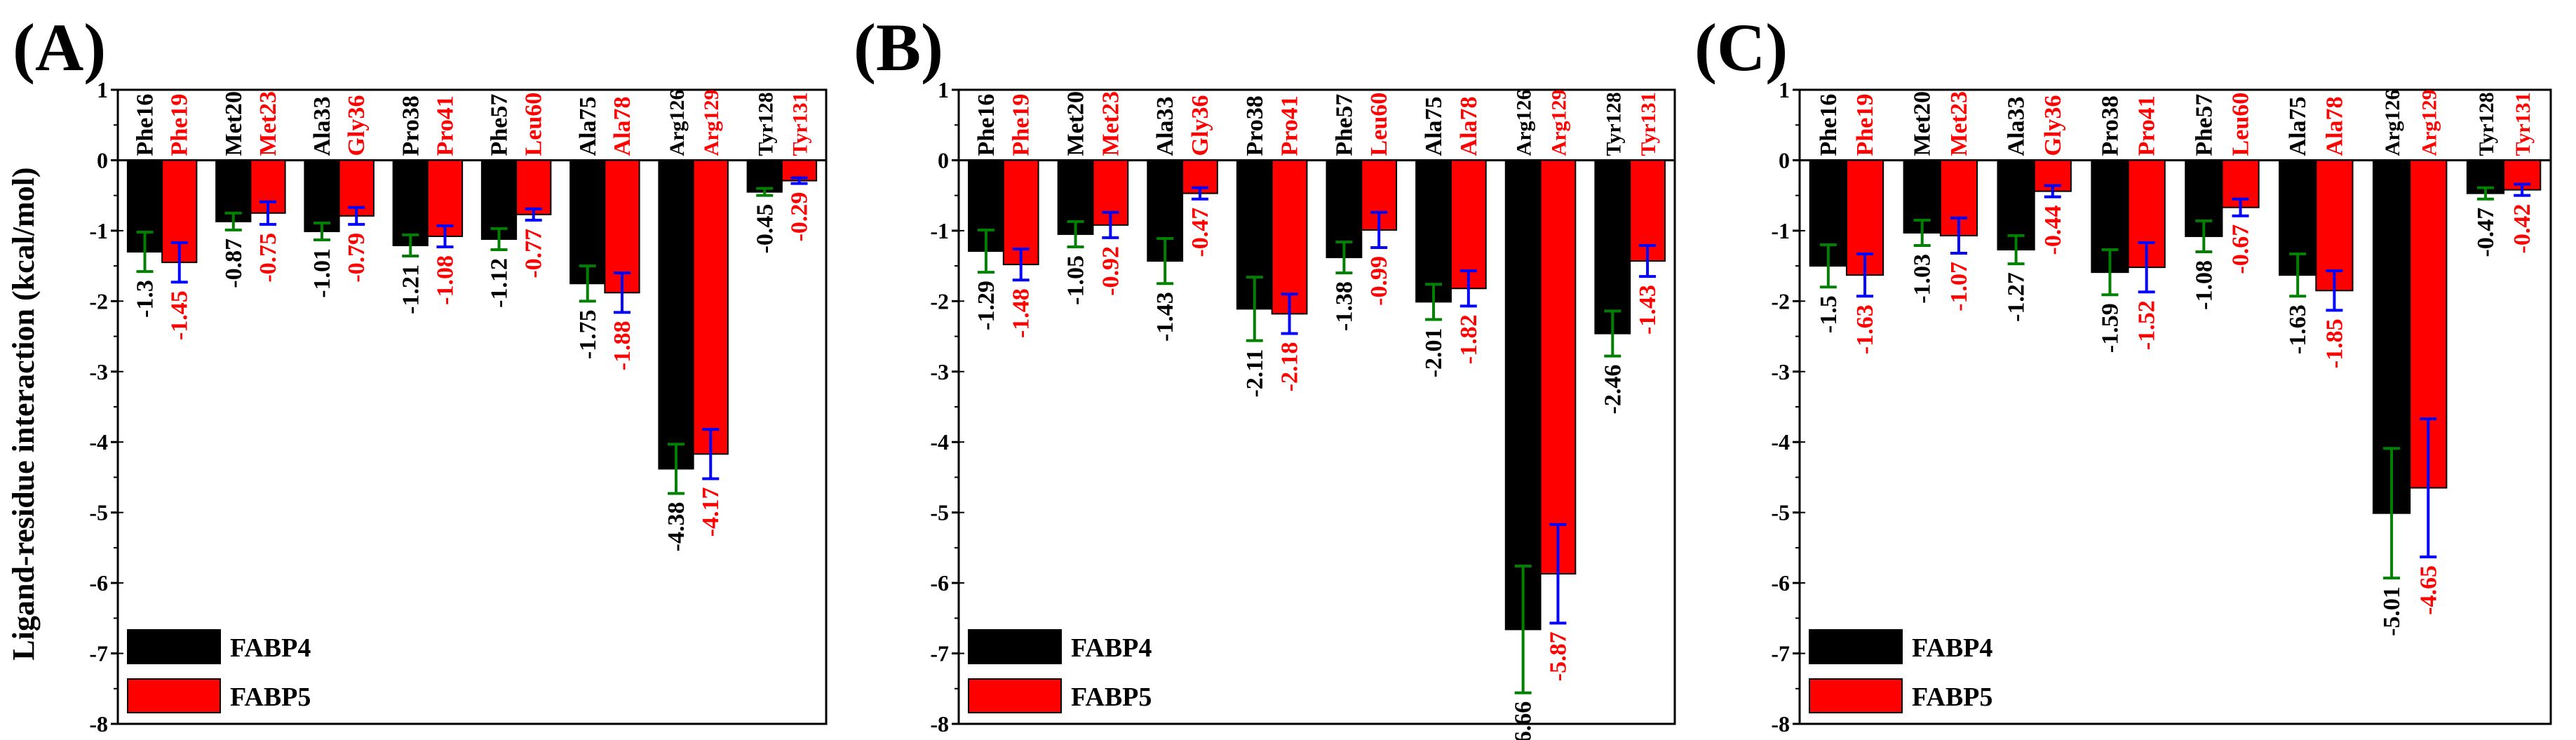 This screenshot has width=2576, height=740. I want to click on fabp4-residue-label: Ala75, so click(588, 126).